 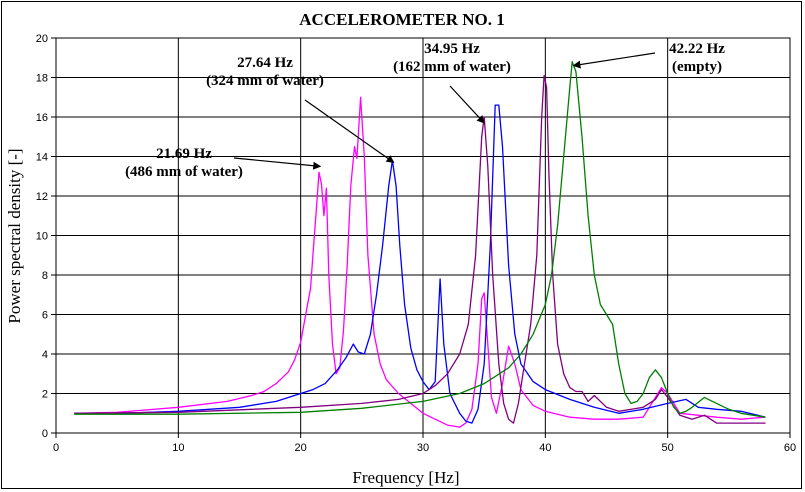 I want to click on y-tick-label: 20, so click(x=42, y=39).